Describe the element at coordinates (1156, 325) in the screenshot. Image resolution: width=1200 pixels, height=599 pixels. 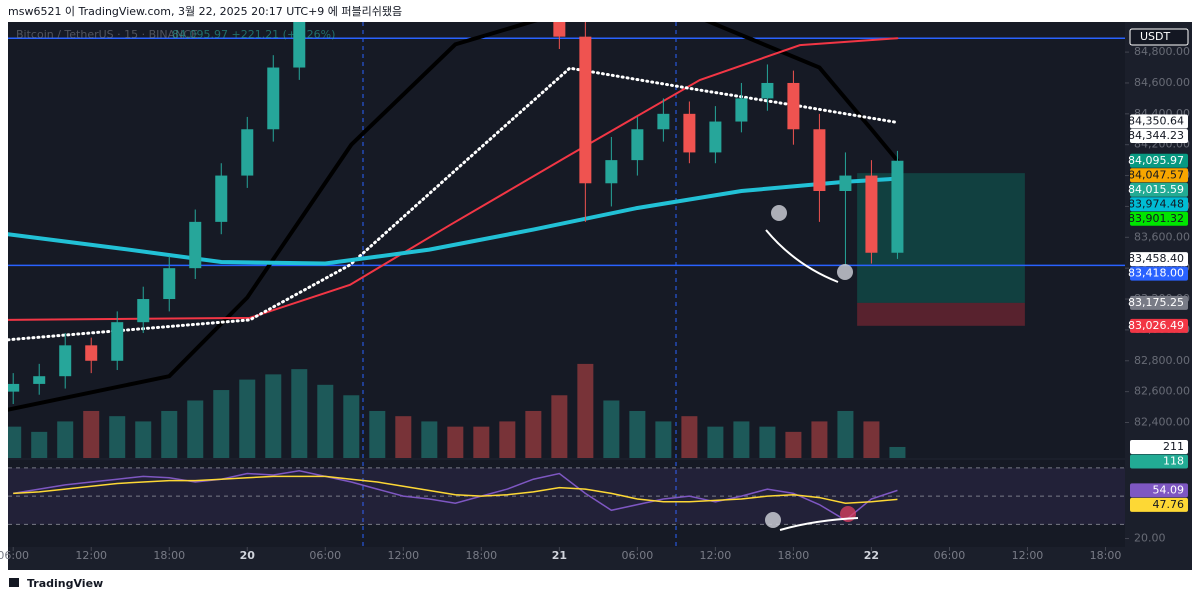
I see `price-tag-label: 83,026.49` at that location.